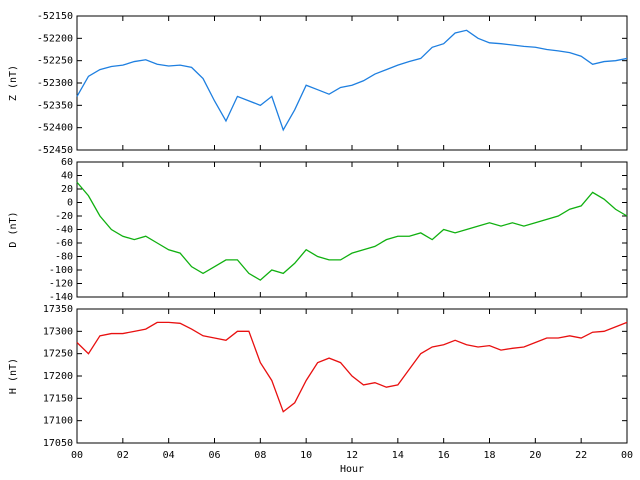 This screenshot has height=480, width=640. Describe the element at coordinates (70, 203) in the screenshot. I see `y-tick-label: 0` at that location.